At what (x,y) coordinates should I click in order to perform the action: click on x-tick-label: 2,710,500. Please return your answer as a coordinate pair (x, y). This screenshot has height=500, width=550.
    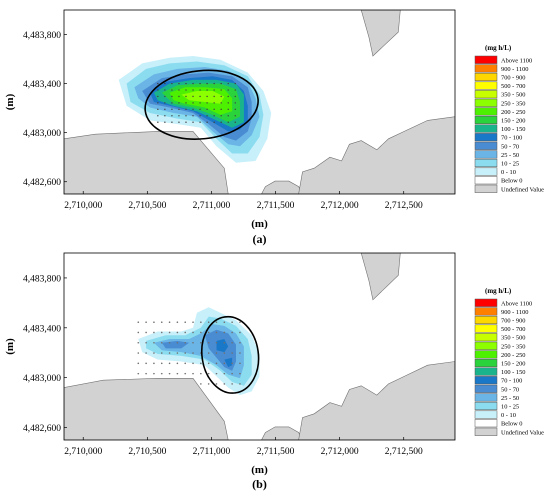
    Looking at the image, I should click on (147, 206).